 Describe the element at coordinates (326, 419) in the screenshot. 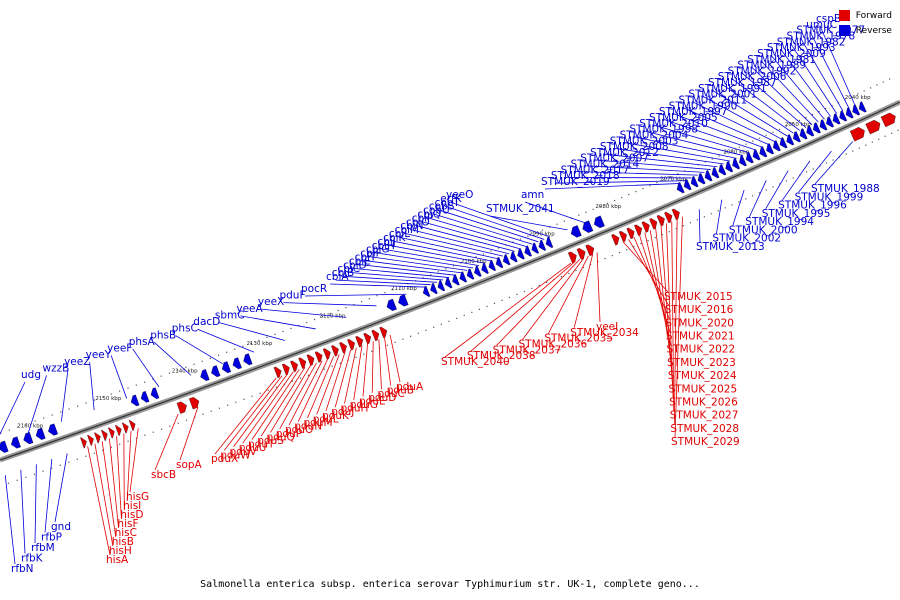

I see `gene-label-pduL: pduL` at that location.